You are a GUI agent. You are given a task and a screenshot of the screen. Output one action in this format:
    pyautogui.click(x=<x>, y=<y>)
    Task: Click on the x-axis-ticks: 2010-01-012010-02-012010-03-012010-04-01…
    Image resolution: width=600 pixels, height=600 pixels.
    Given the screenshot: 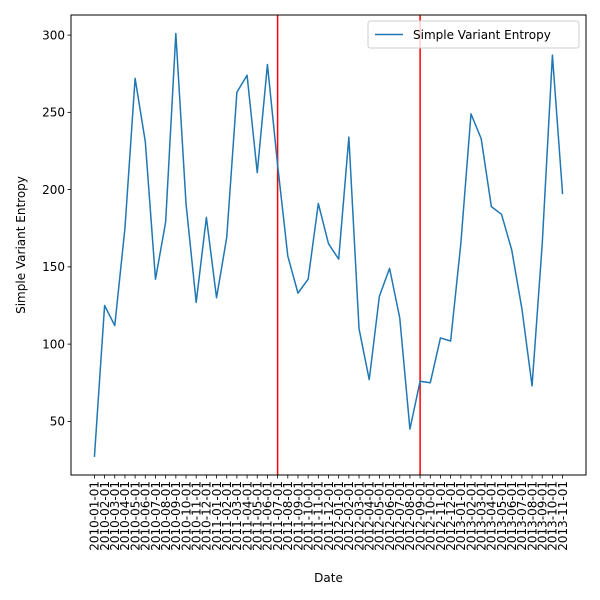 What is the action you would take?
    pyautogui.click(x=329, y=513)
    